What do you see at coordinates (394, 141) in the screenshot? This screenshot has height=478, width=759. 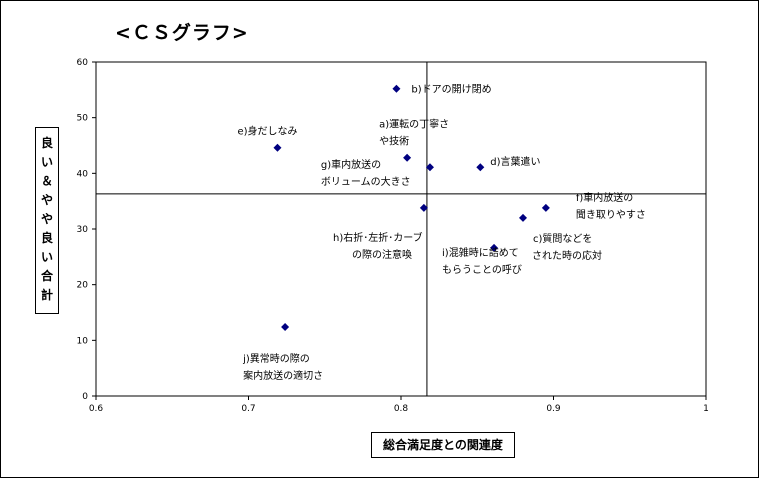 I see `data-point-label: や技術` at bounding box center [394, 141].